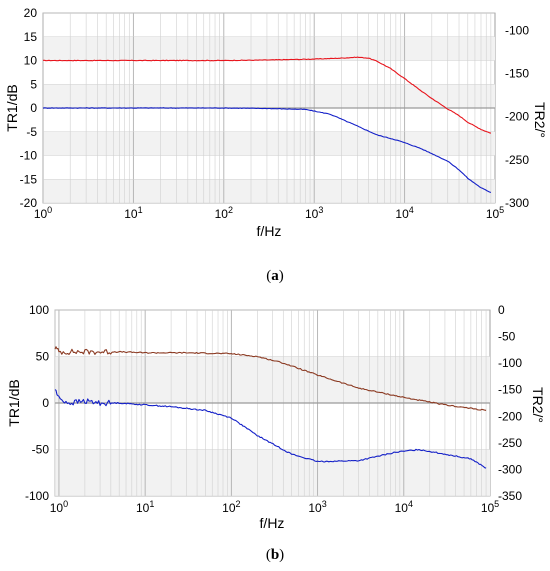 Image resolution: width=550 pixels, height=571 pixels. Describe the element at coordinates (269, 231) in the screenshot. I see `x-axis-label-a: f/Hz` at that location.